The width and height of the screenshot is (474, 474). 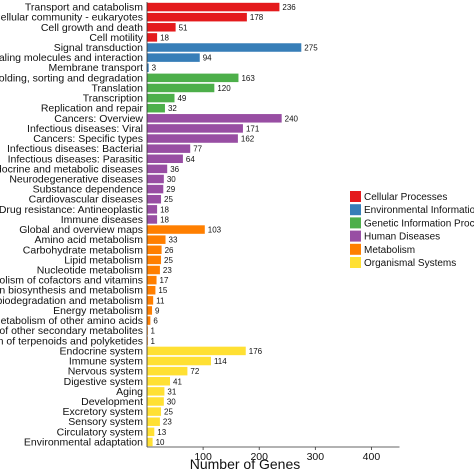 I want to click on category-label: Metabolism of other amino acids, so click(x=71, y=321).